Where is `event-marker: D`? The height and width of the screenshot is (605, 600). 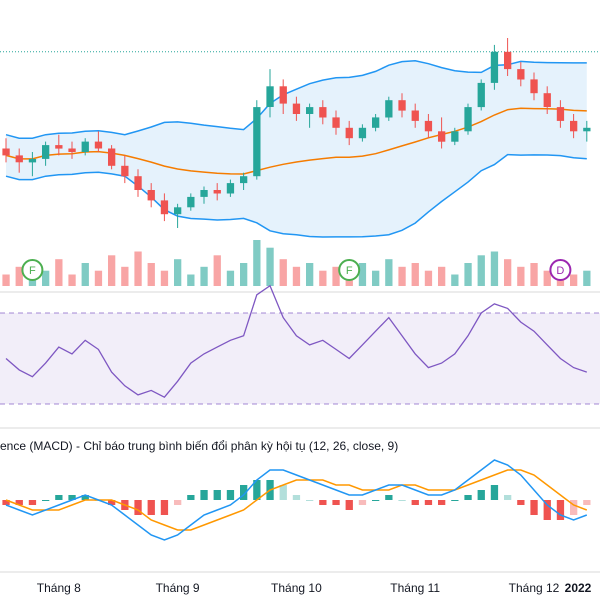 event-marker: D is located at coordinates (560, 270).